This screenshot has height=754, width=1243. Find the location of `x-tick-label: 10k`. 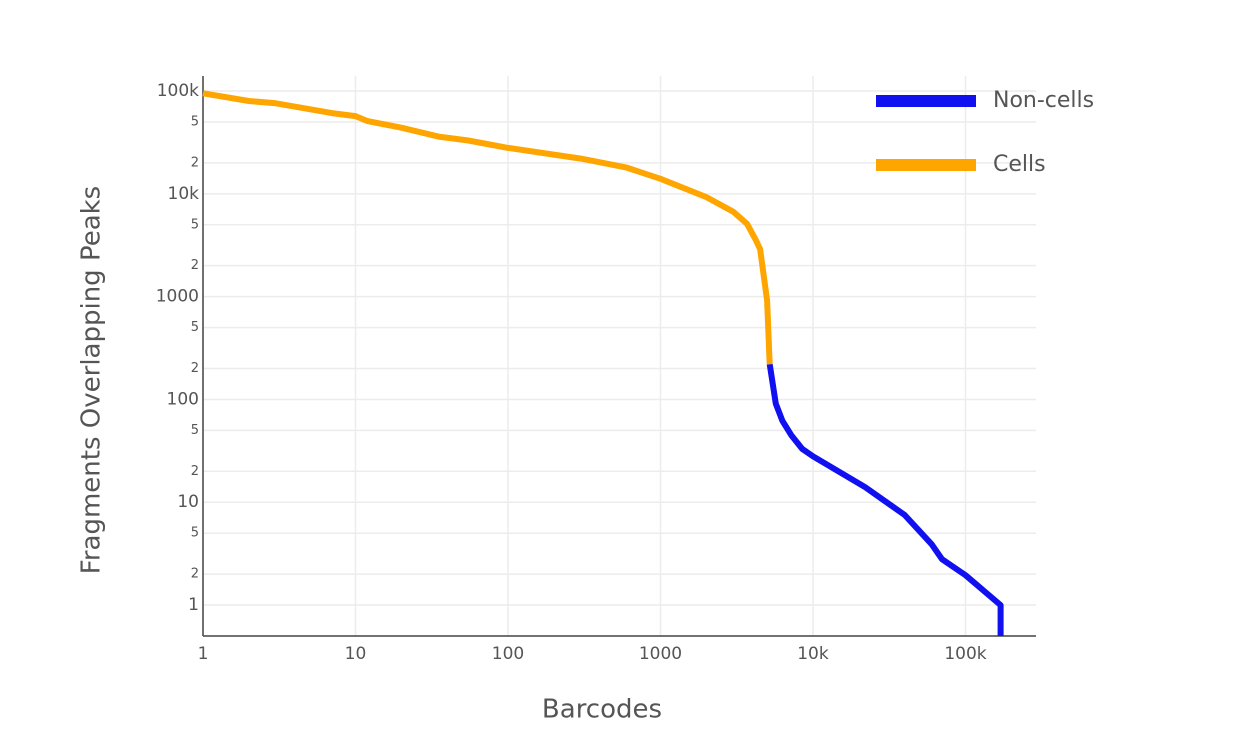

x-tick-label: 10k is located at coordinates (813, 654).